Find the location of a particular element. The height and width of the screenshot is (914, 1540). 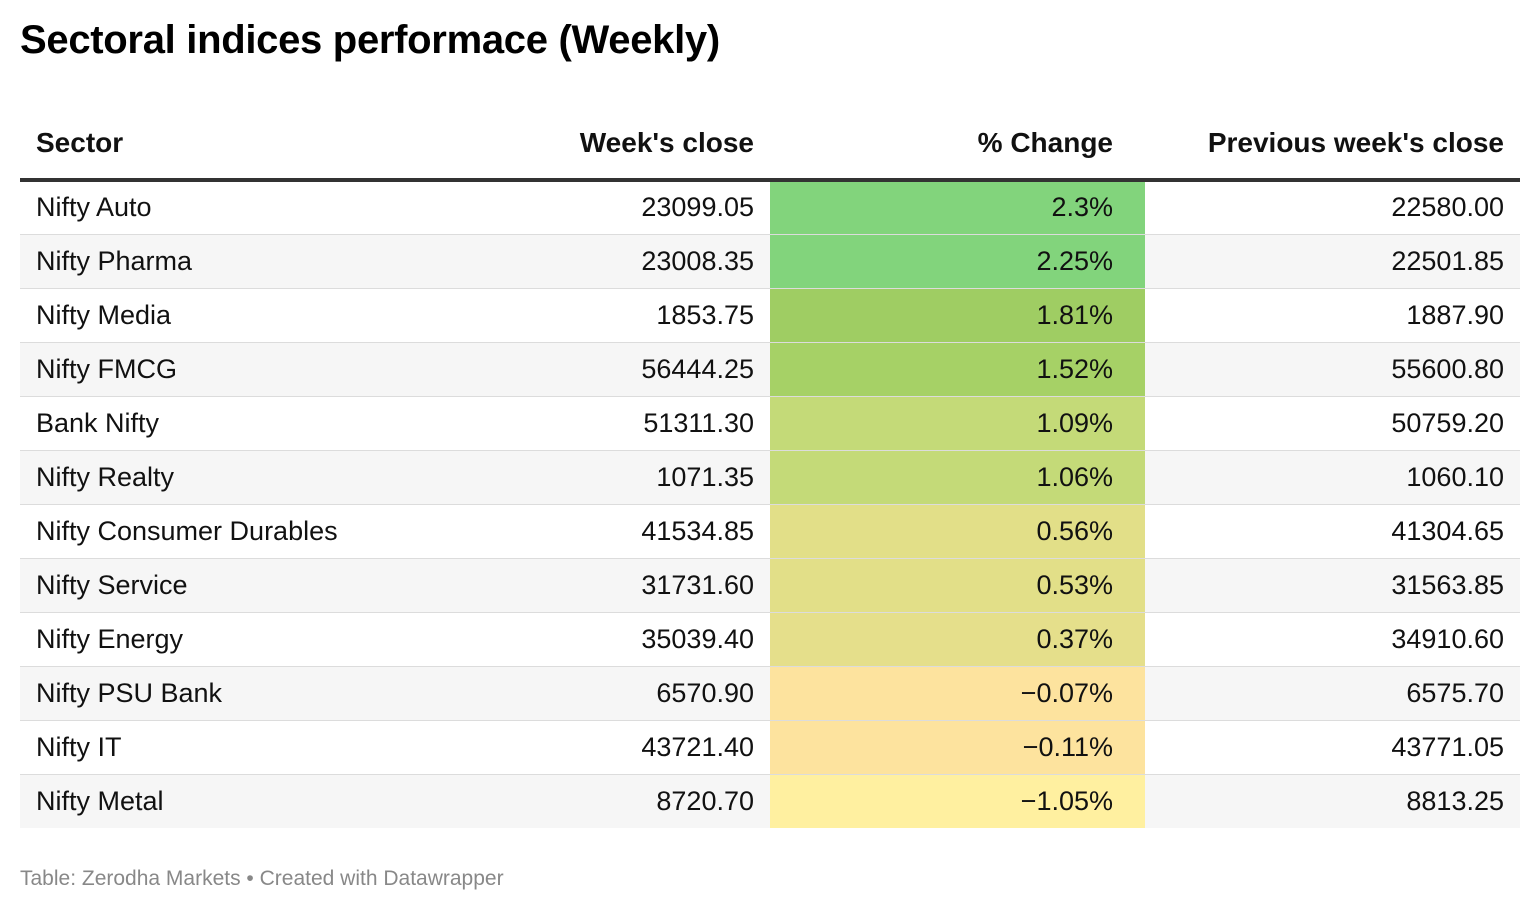

cell-percent-change: −0.11% is located at coordinates (957, 747).